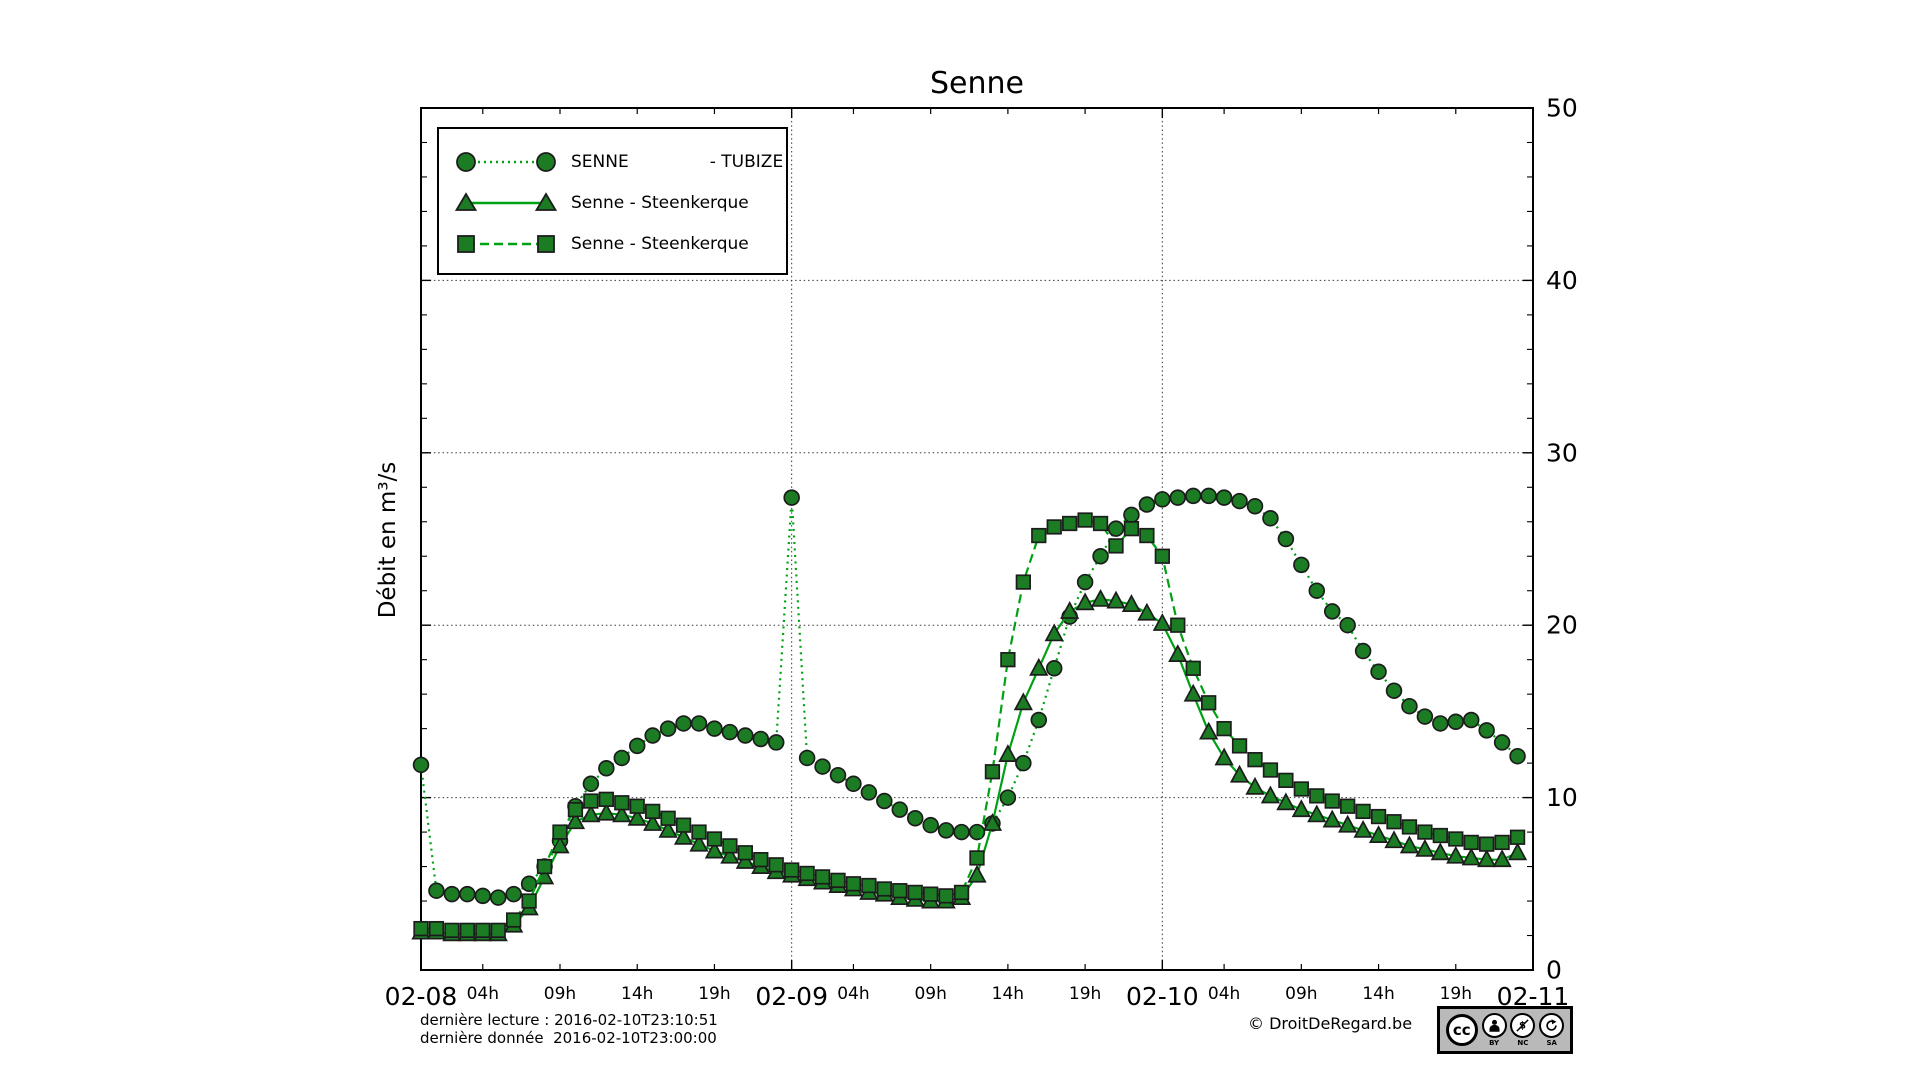 The width and height of the screenshot is (1920, 1080). I want to click on cc-nc-term: $ NC, so click(1523, 1030).